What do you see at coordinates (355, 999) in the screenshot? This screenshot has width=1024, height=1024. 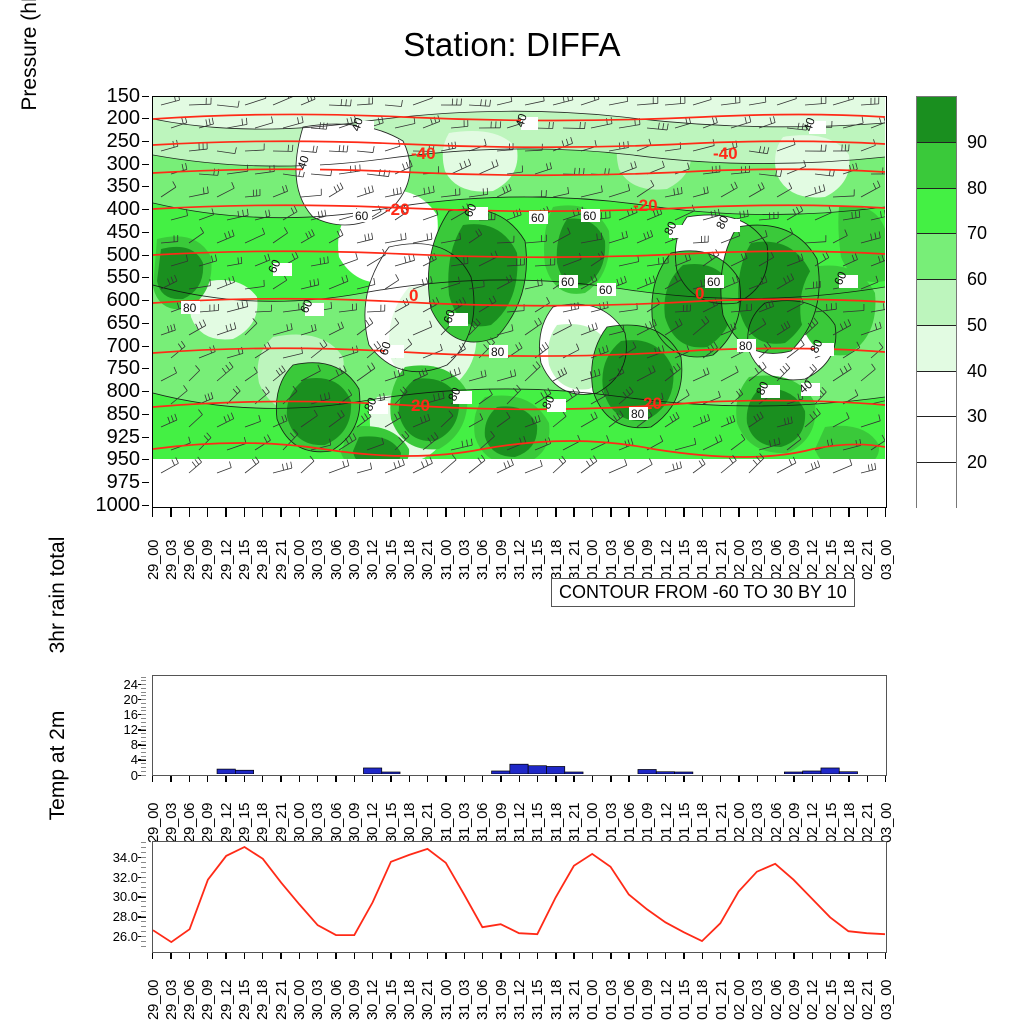 I see `x-tick-label-30_09: 30_09` at bounding box center [355, 999].